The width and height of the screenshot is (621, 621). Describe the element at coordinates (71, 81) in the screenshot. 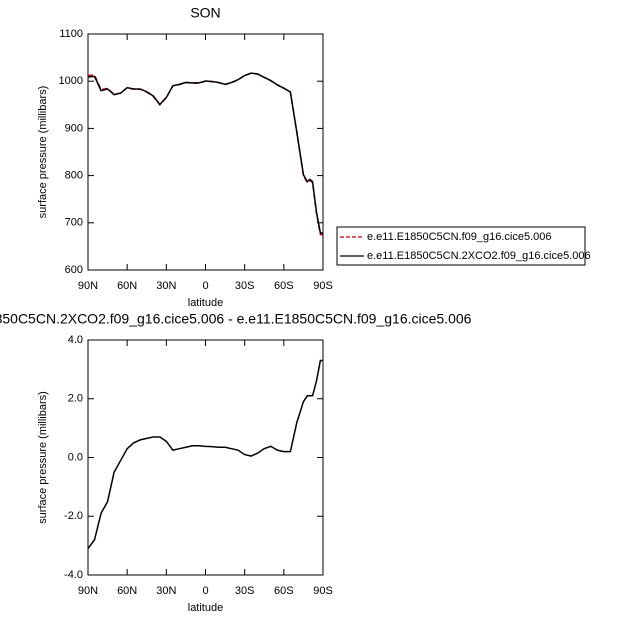

I see `y-tick-label: 1000` at that location.